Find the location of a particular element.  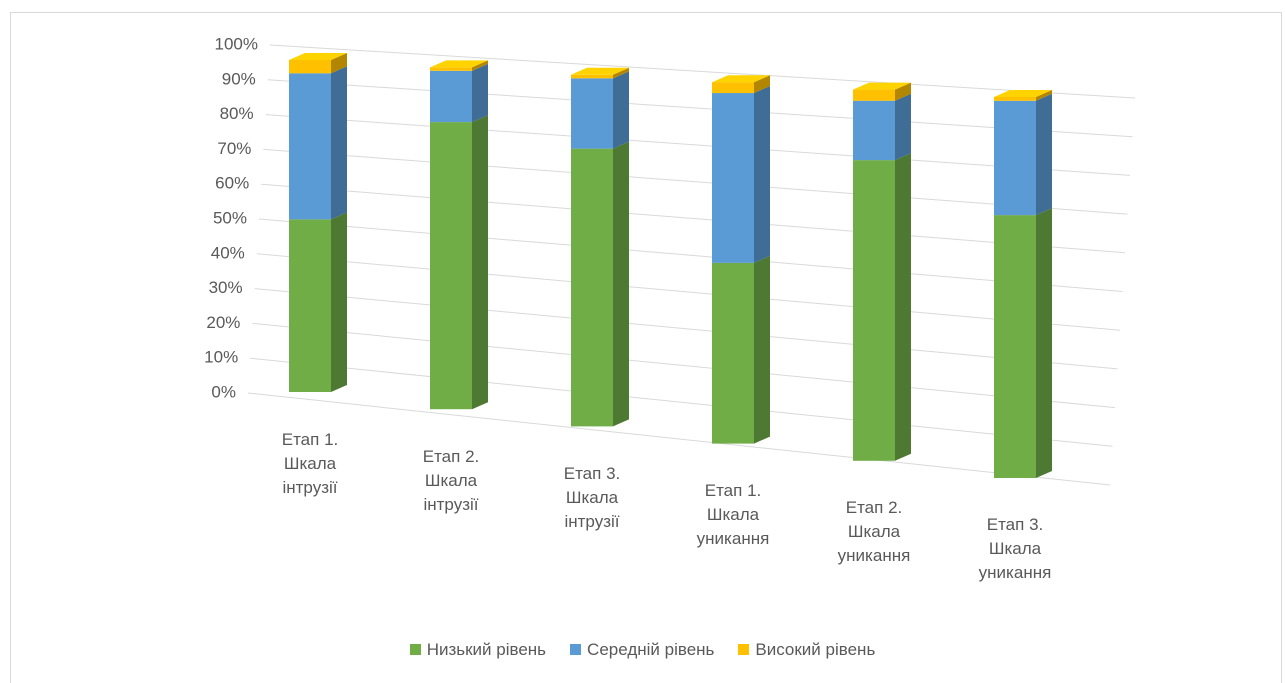

x-tick-label: Етап 3. Шкала уникання is located at coordinates (1015, 548).